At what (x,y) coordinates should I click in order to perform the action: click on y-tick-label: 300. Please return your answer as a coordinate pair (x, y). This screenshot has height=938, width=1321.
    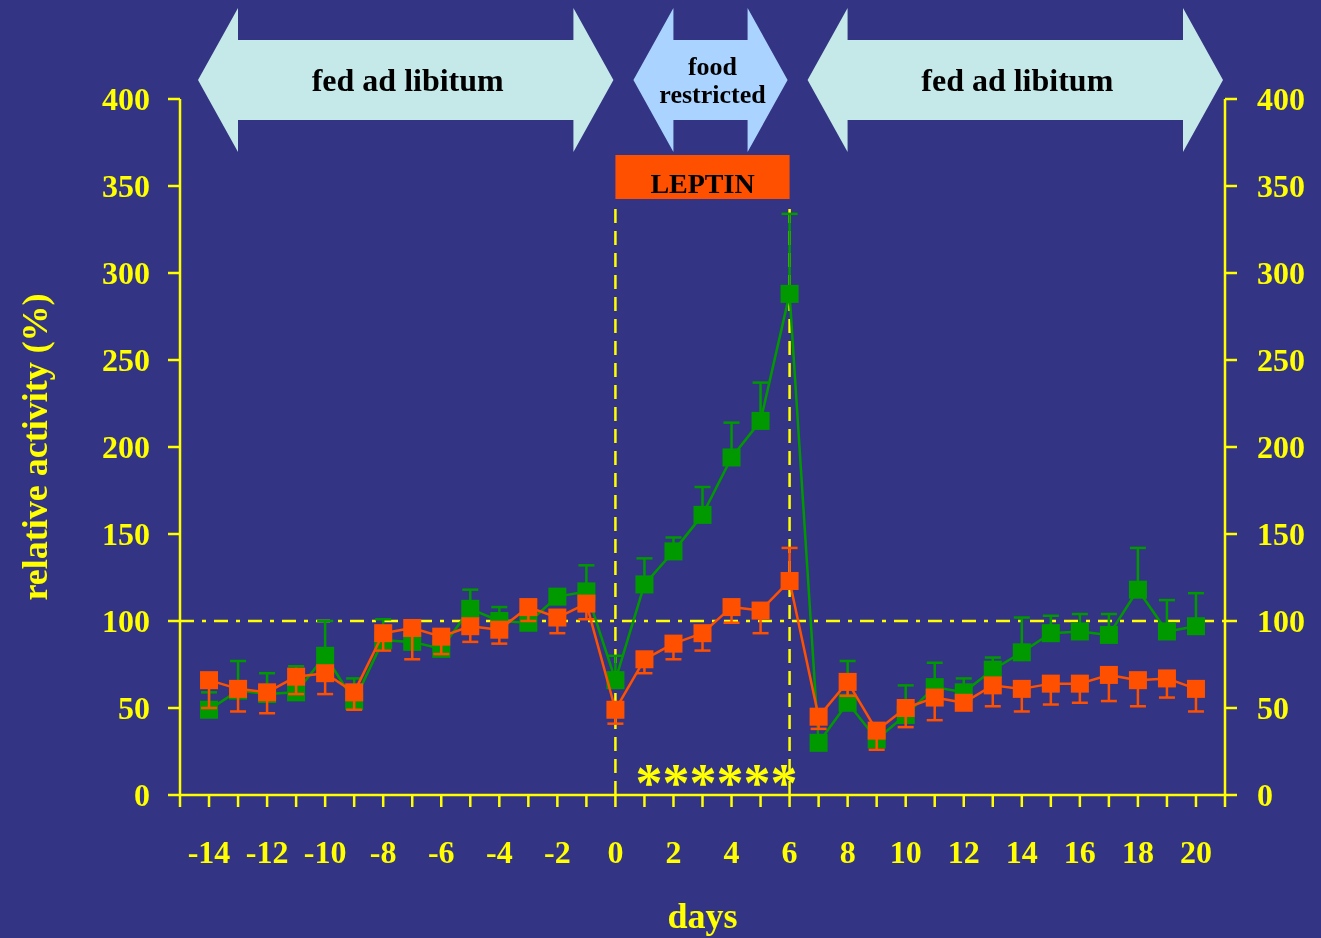
    Looking at the image, I should click on (126, 273).